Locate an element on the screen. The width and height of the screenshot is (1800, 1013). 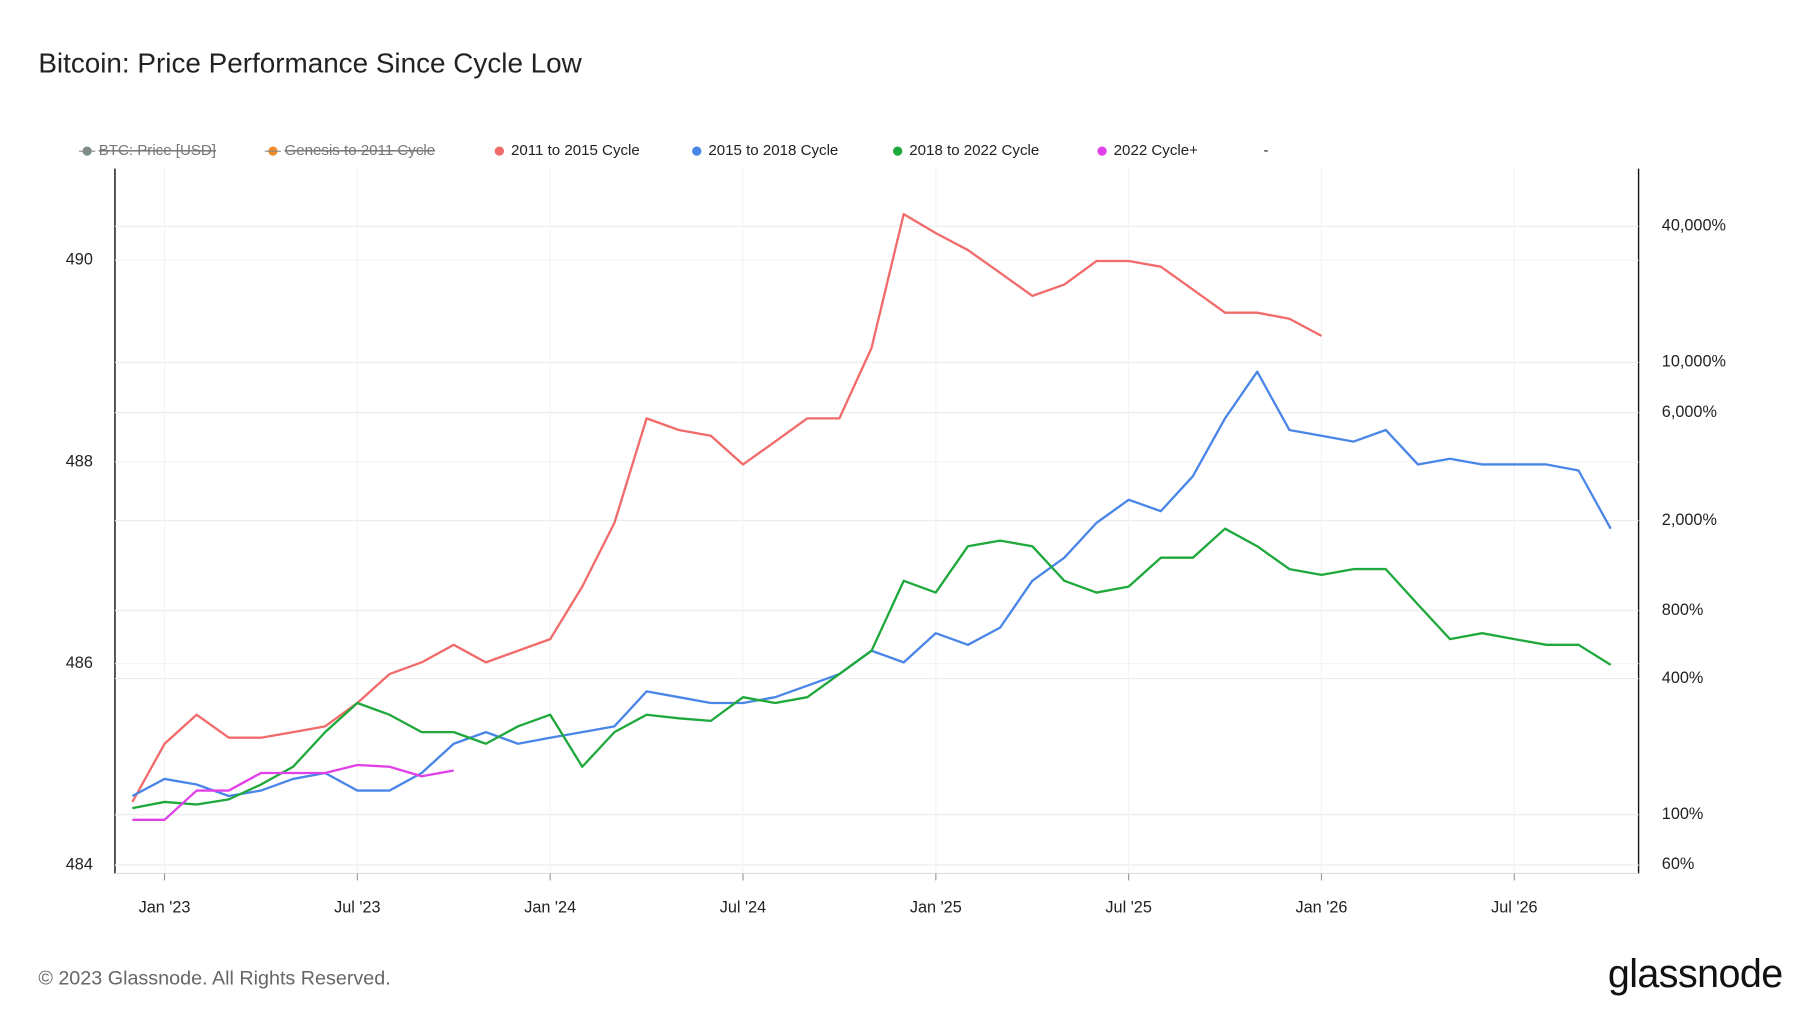
y-tick-label: 486 is located at coordinates (79, 663).